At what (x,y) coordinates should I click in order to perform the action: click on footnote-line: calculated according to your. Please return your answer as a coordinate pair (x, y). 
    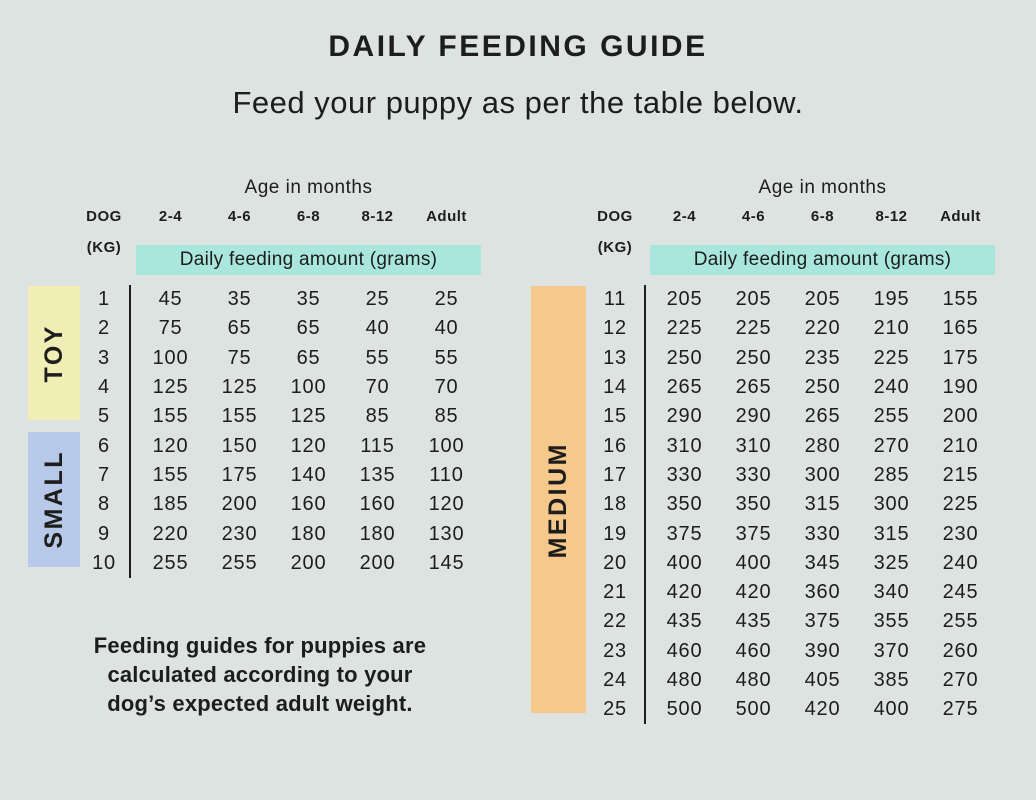
    Looking at the image, I should click on (260, 674).